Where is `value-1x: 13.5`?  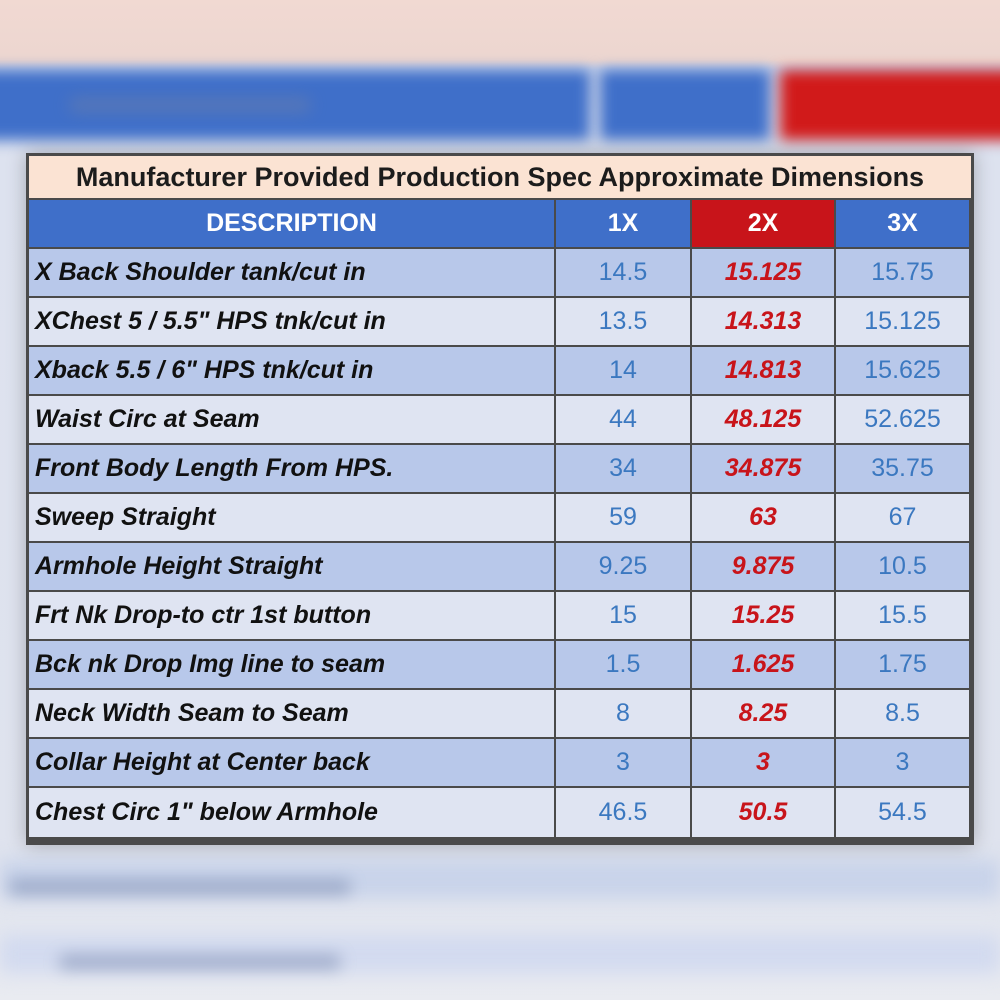 value-1x: 13.5 is located at coordinates (624, 322).